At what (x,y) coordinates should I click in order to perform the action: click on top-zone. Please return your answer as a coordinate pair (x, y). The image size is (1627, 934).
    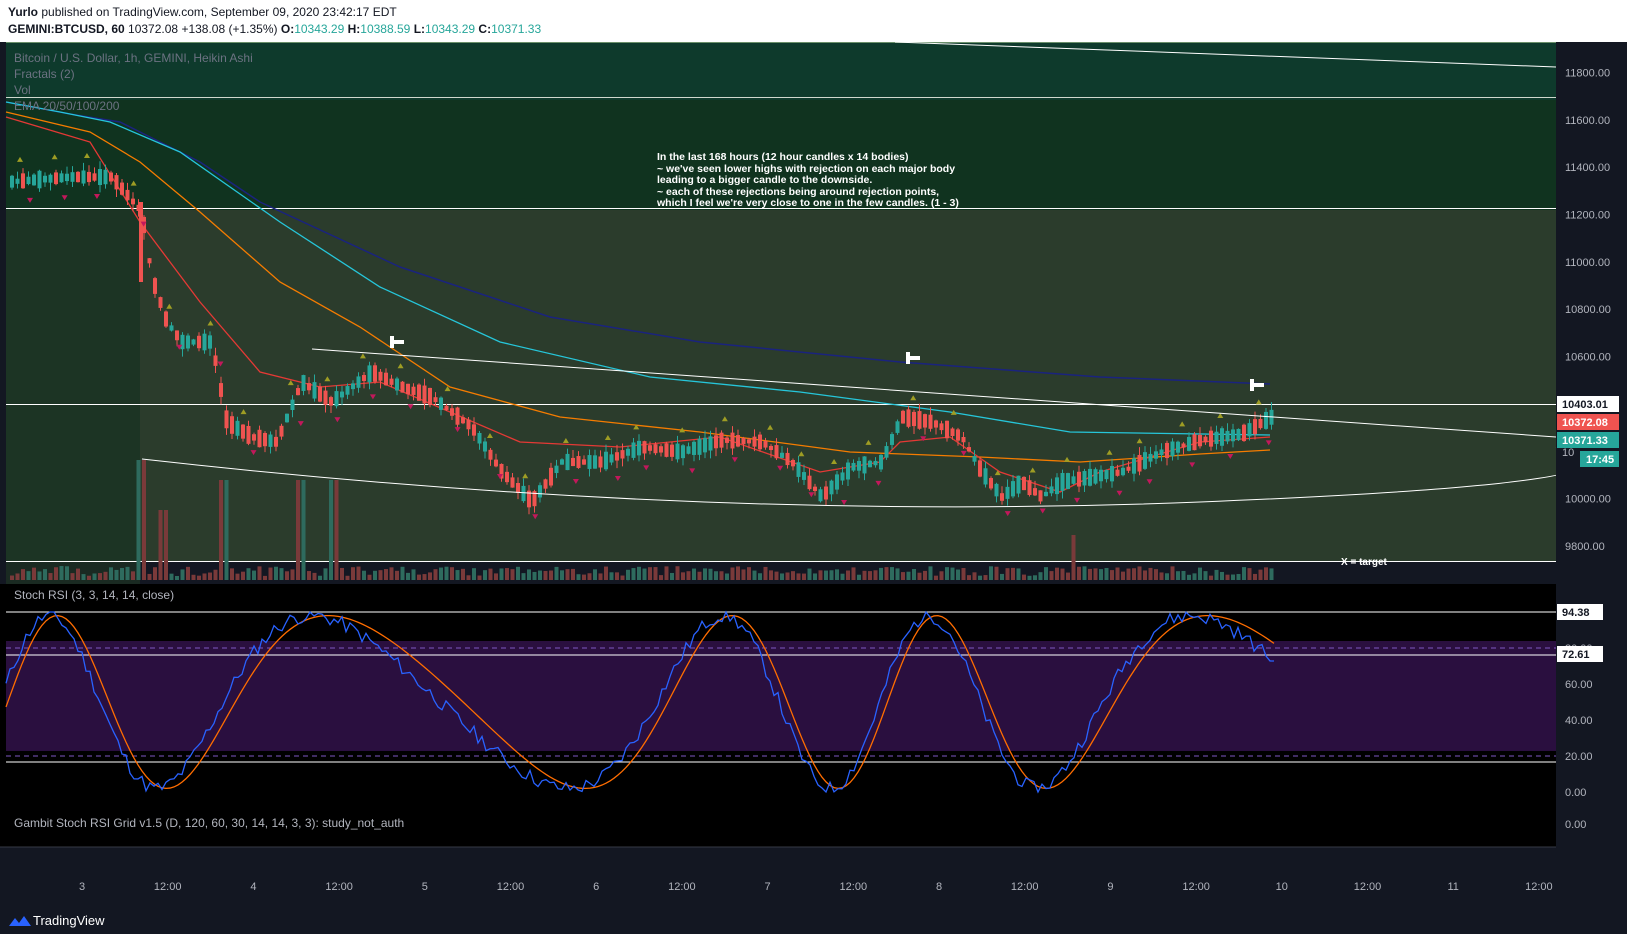
    Looking at the image, I should click on (781, 71).